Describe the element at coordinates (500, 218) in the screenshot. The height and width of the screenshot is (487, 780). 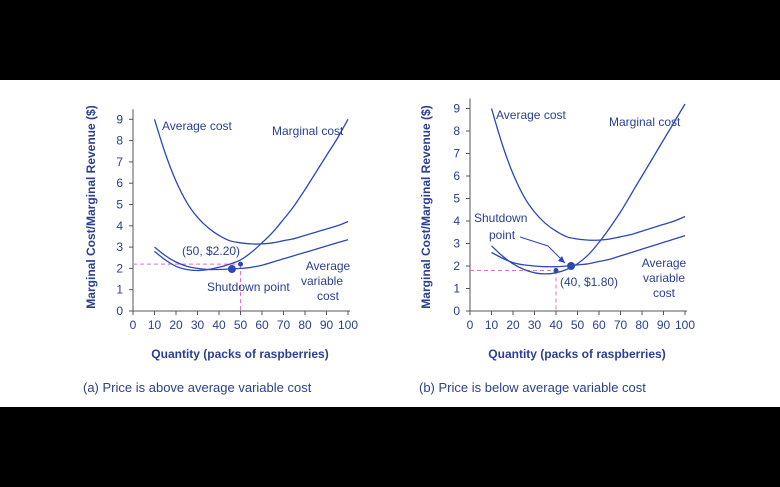
I see `label-shutdown-1: Shutdown` at that location.